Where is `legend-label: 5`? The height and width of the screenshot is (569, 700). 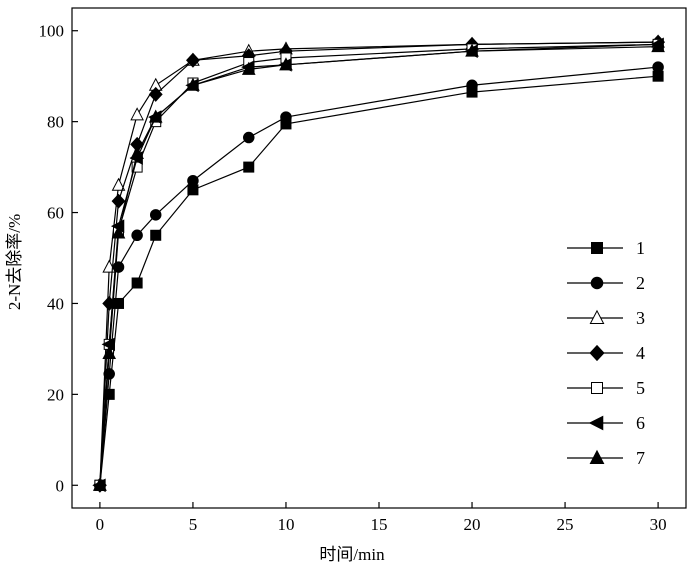
legend-label: 5 is located at coordinates (640, 388).